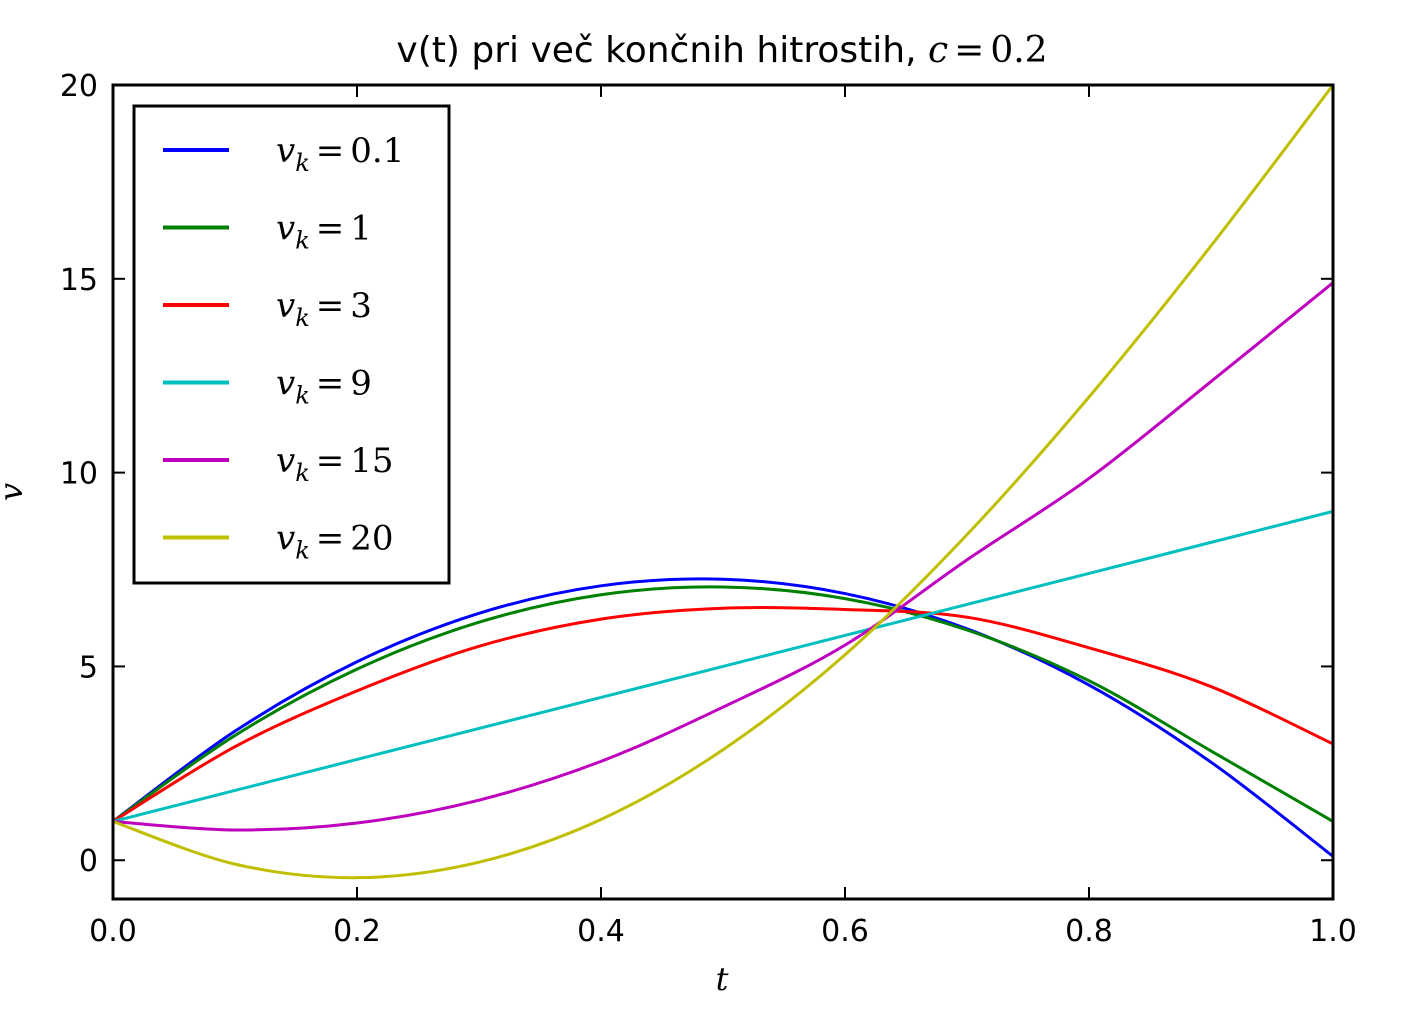  What do you see at coordinates (79, 86) in the screenshot?
I see `y-tick-label-4: 20` at bounding box center [79, 86].